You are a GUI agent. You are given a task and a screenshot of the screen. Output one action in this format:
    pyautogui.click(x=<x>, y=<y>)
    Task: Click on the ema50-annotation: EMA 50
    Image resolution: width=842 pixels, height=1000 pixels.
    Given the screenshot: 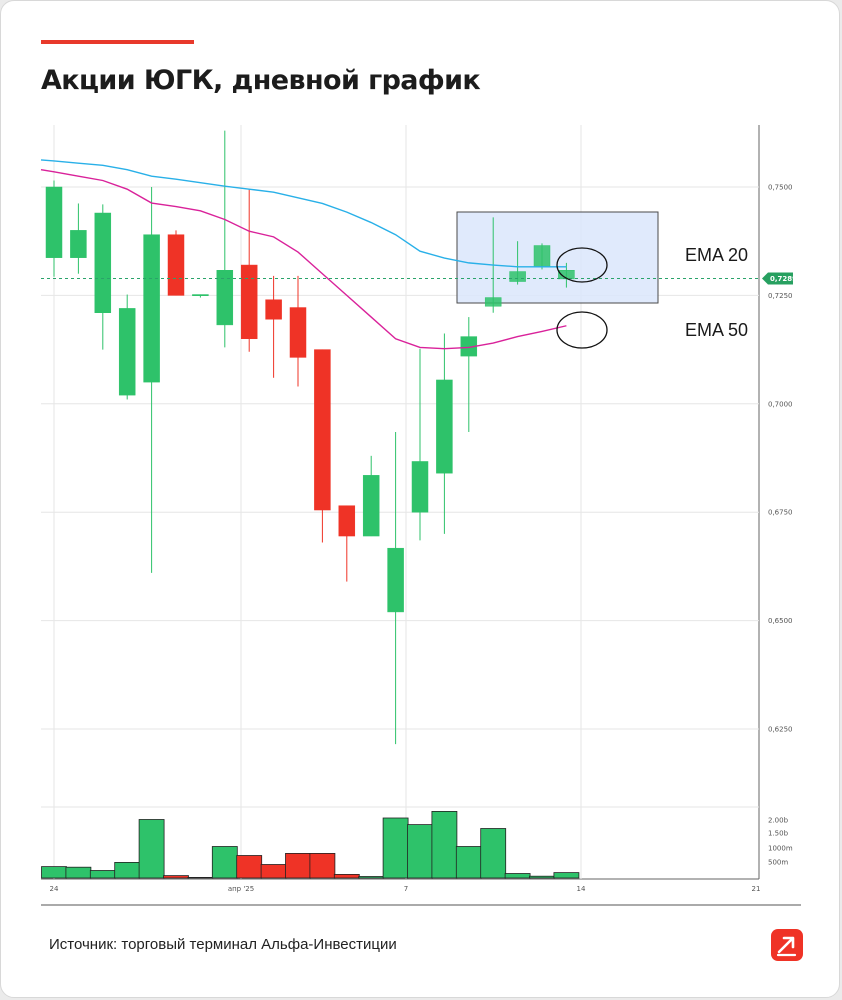 What is the action you would take?
    pyautogui.click(x=716, y=330)
    